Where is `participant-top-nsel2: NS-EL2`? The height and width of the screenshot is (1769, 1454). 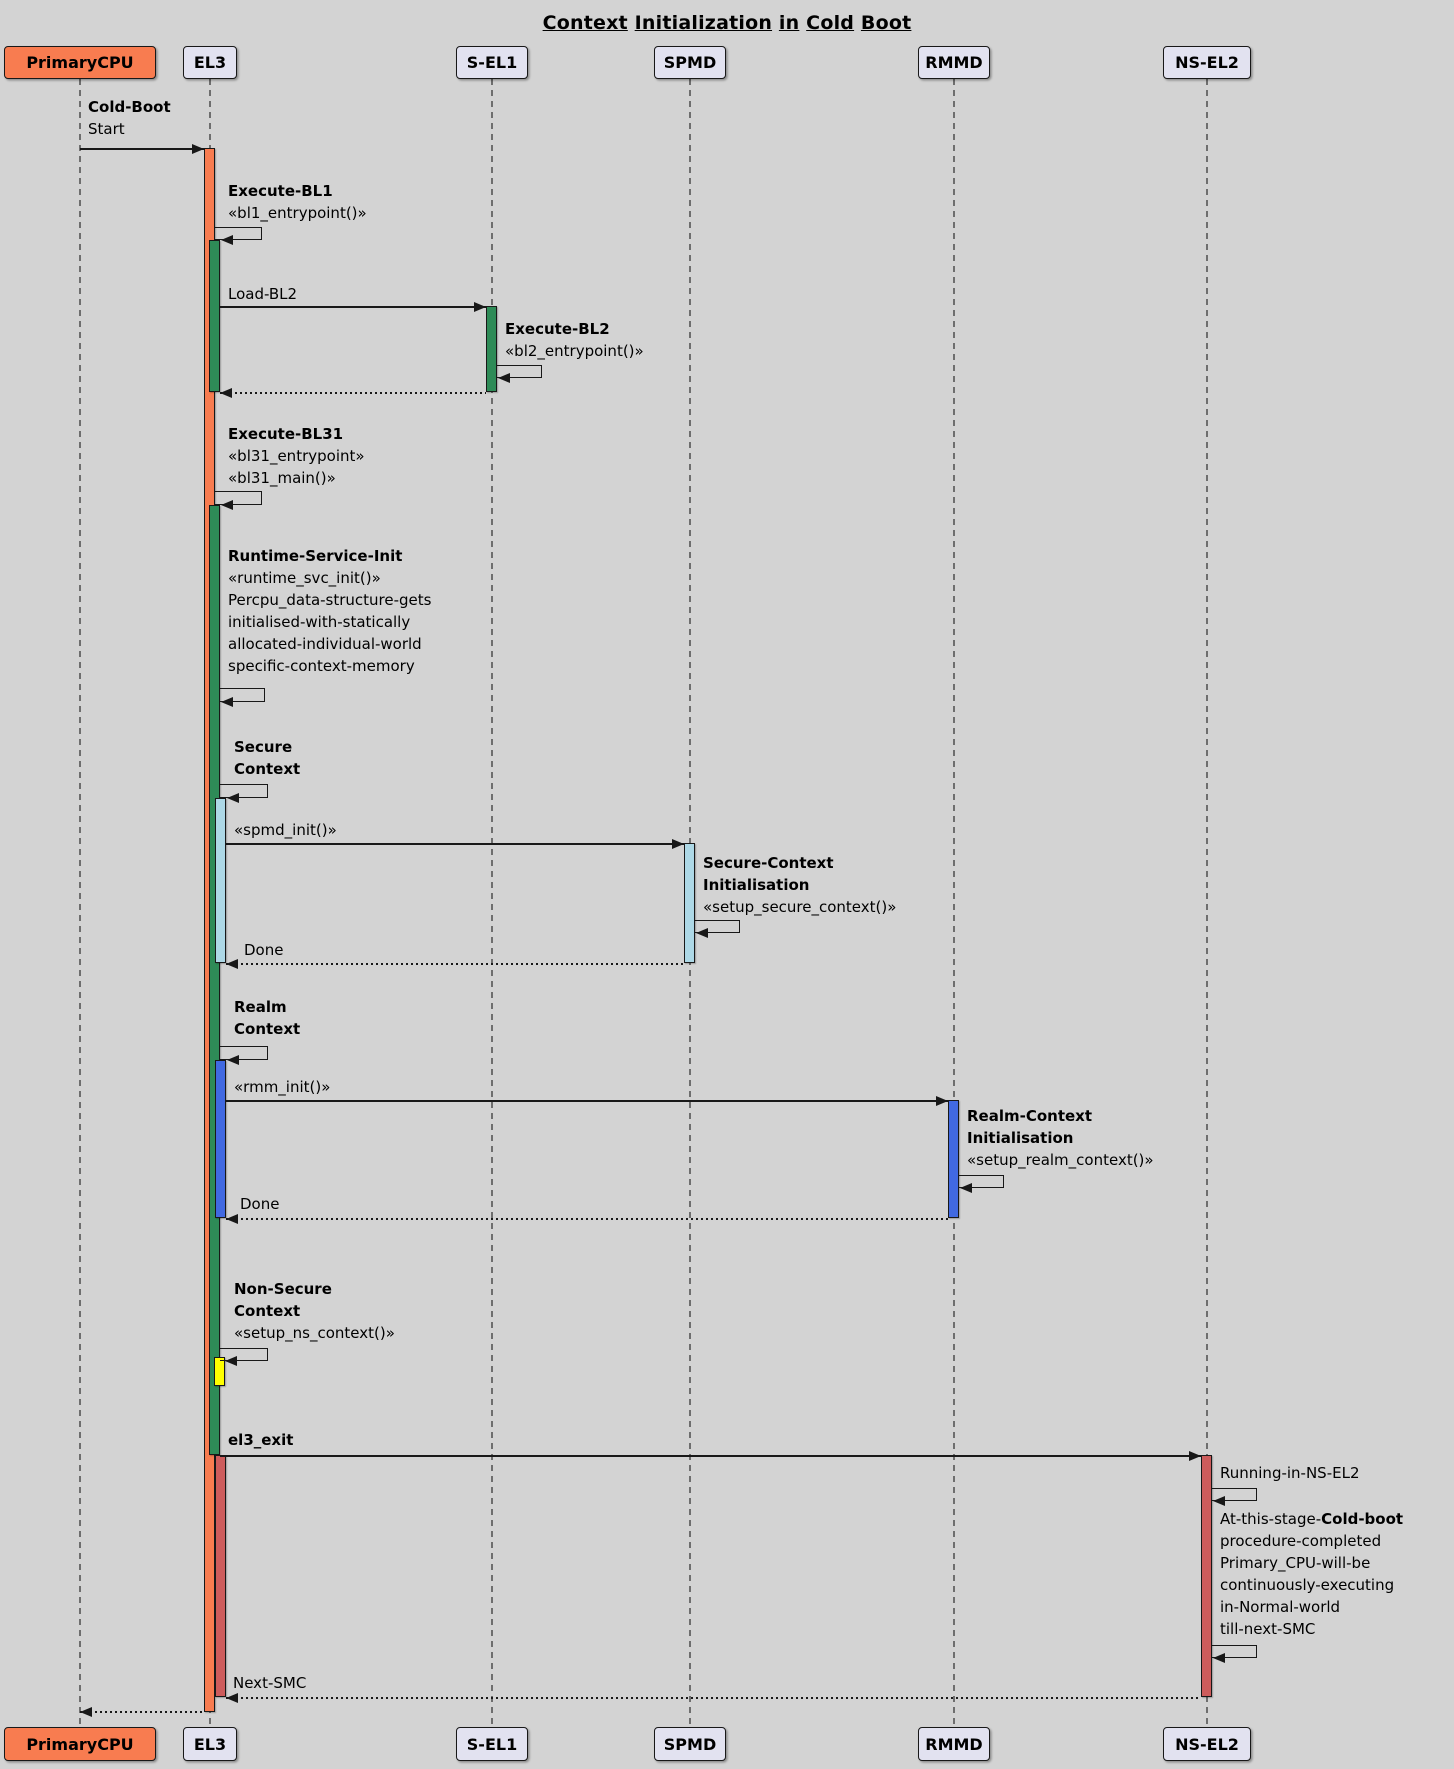
participant-top-nsel2: NS-EL2 is located at coordinates (1207, 62).